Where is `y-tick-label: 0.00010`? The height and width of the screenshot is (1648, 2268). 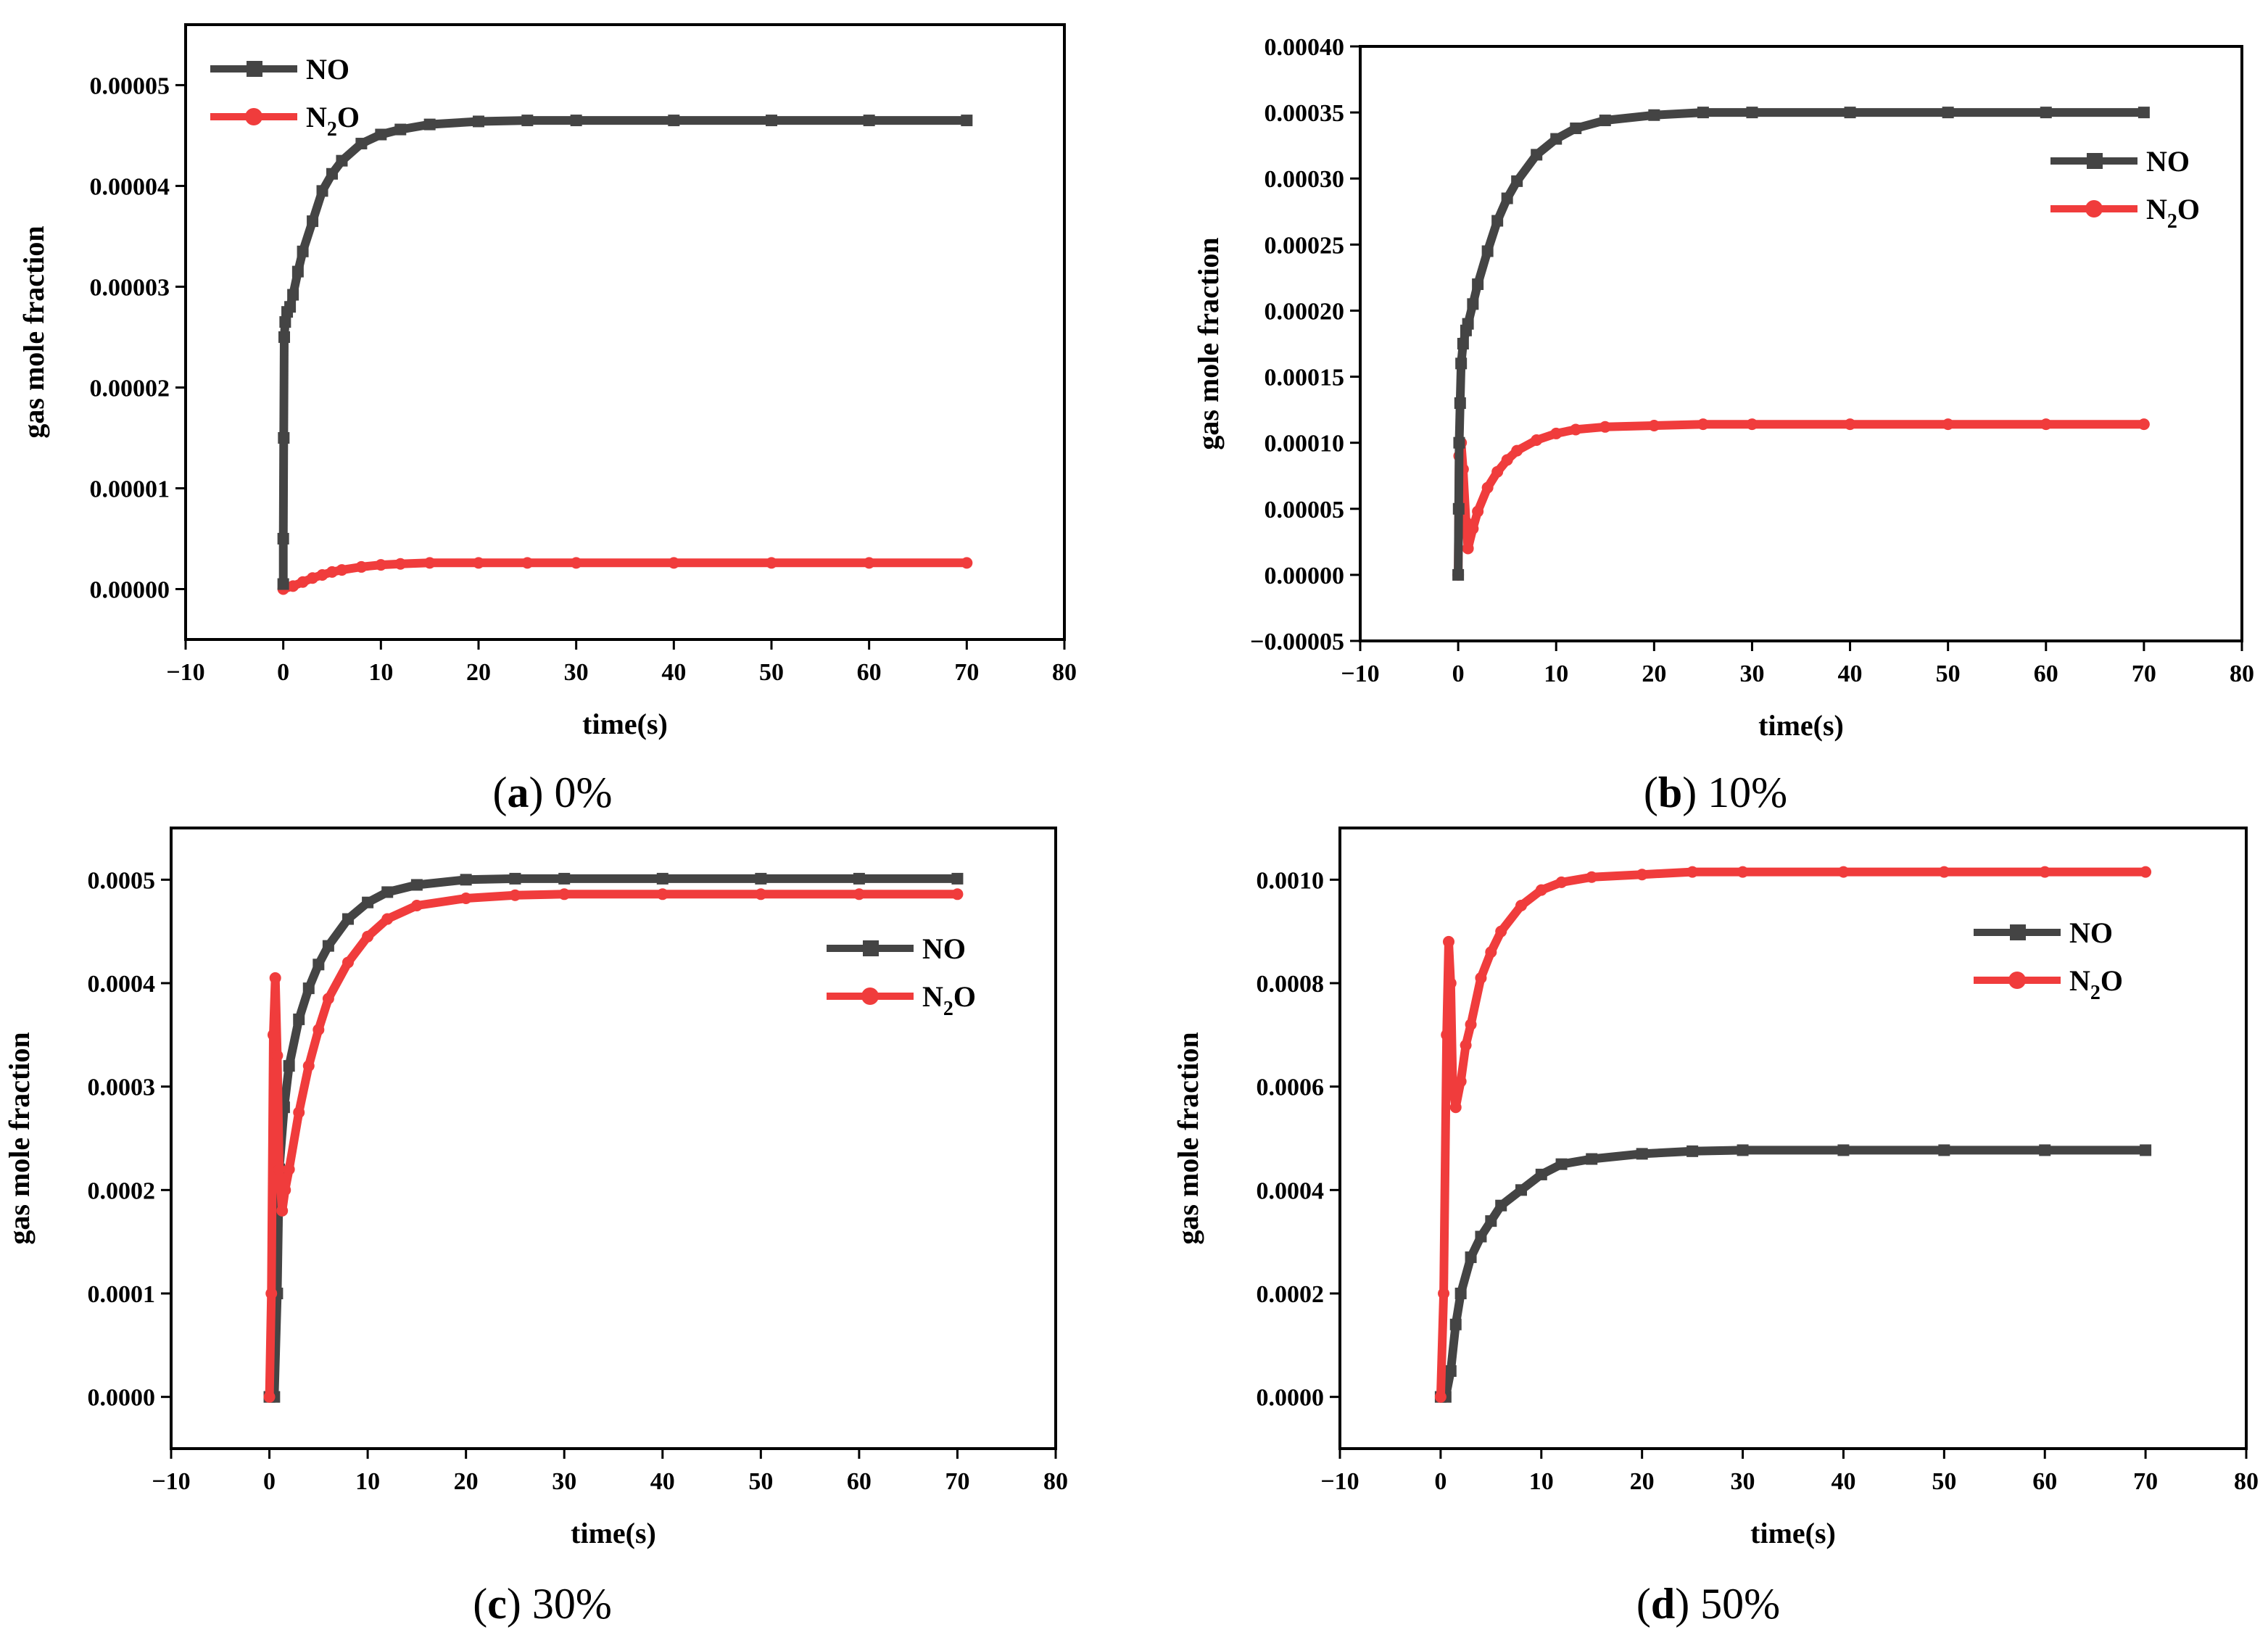 y-tick-label: 0.00010 is located at coordinates (1305, 444).